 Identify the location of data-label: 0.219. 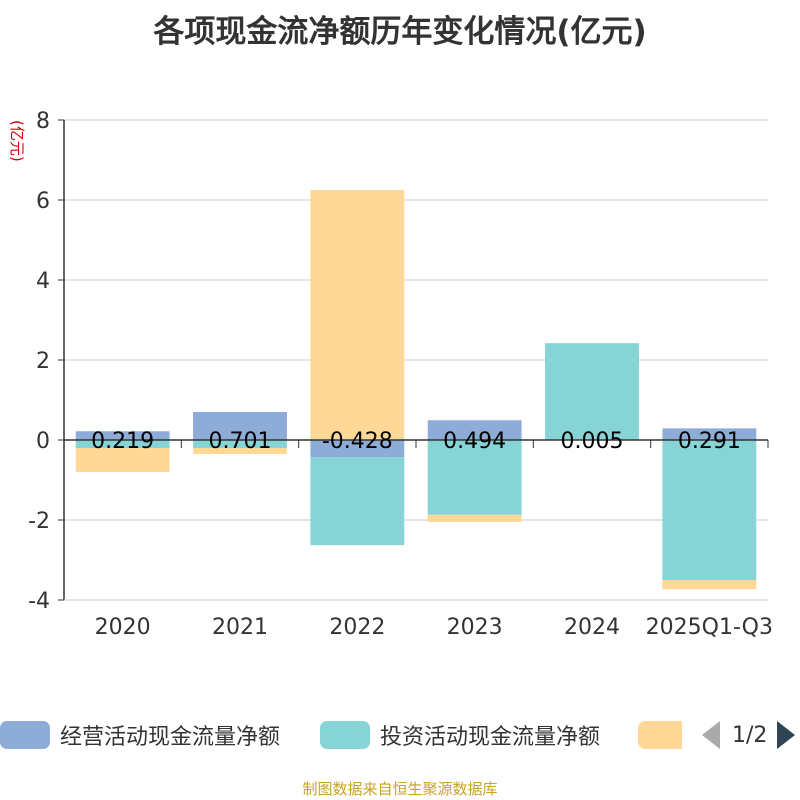
(122, 441).